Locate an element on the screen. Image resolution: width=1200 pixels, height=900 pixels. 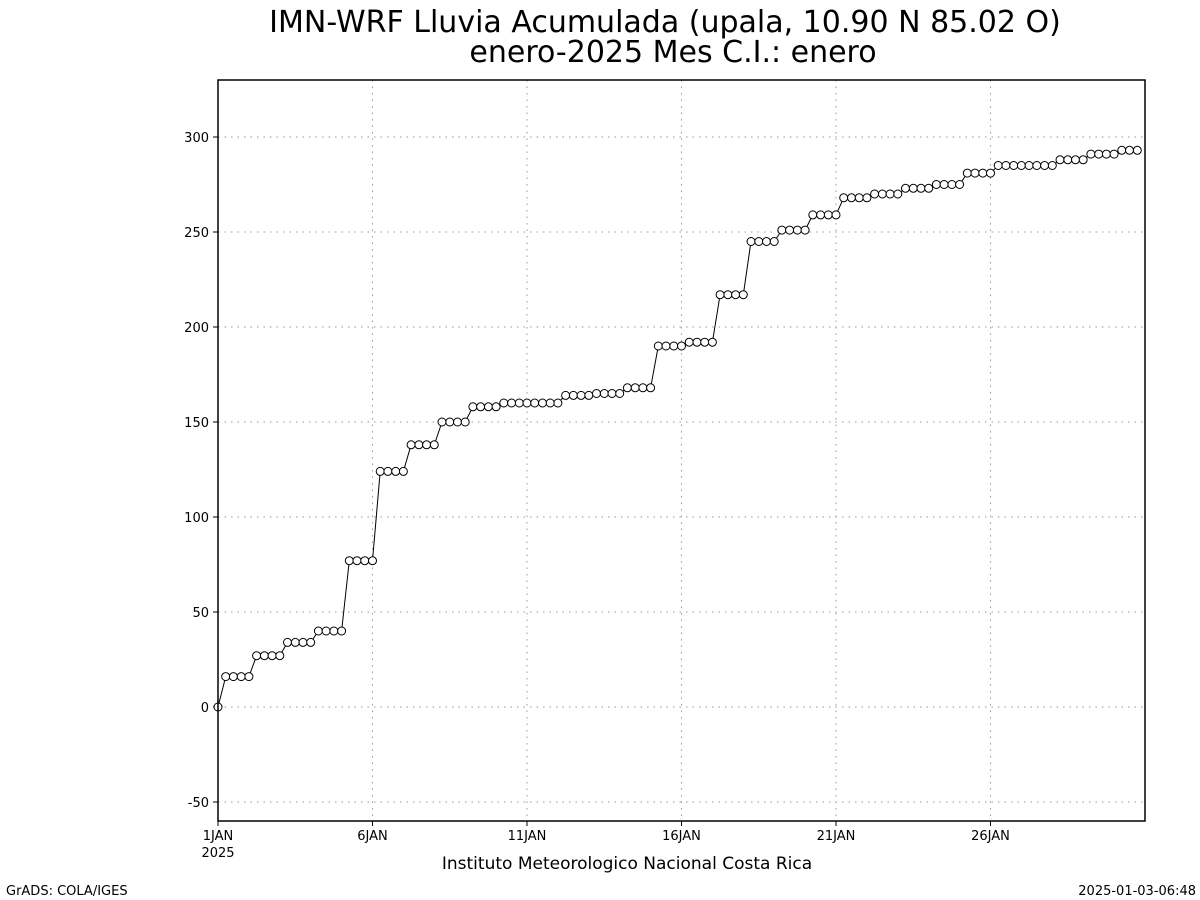
footer-left: GrADS: COLA/IGES is located at coordinates (67, 891).